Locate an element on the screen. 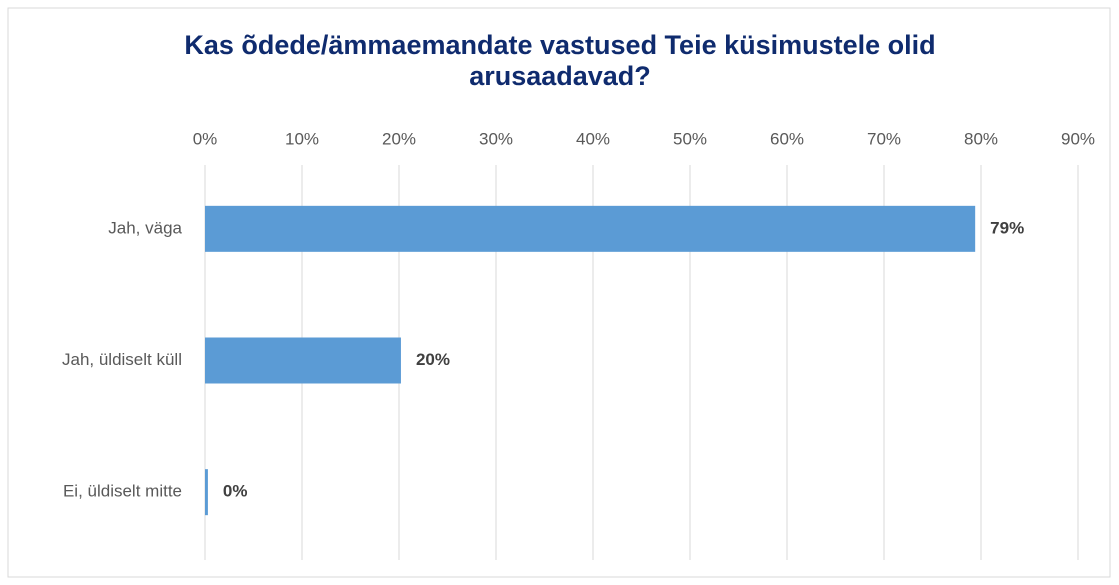 The image size is (1119, 585). x-tick-label: 30% is located at coordinates (496, 138).